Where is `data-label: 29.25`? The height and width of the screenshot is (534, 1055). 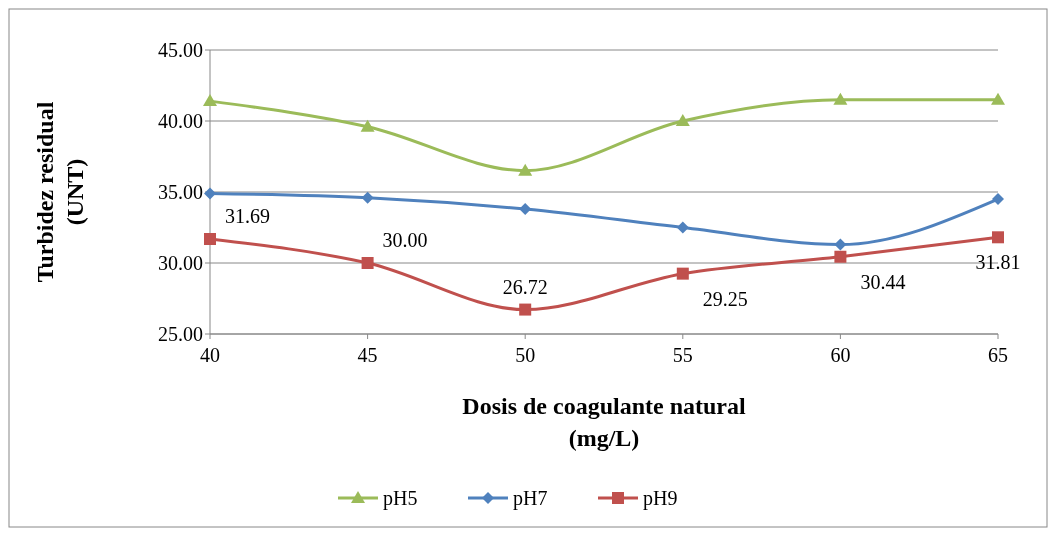
data-label: 29.25 is located at coordinates (725, 298).